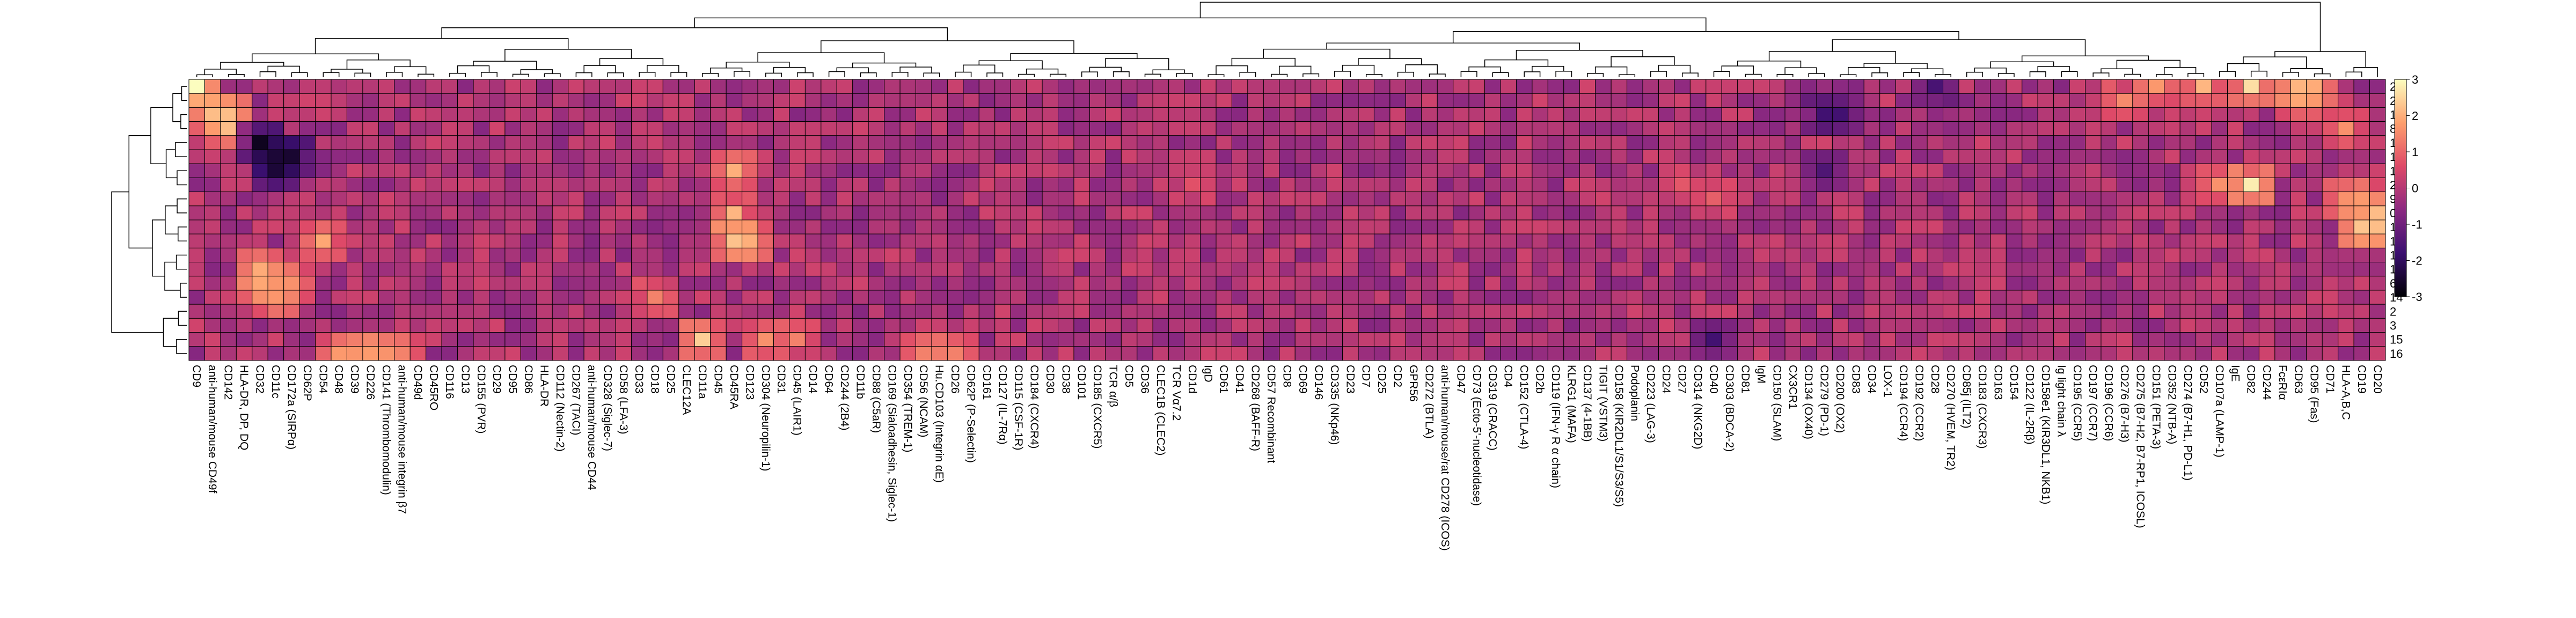 The width and height of the screenshot is (2576, 618). What do you see at coordinates (908, 409) in the screenshot?
I see `column-label: CD354 (TREM-1)` at bounding box center [908, 409].